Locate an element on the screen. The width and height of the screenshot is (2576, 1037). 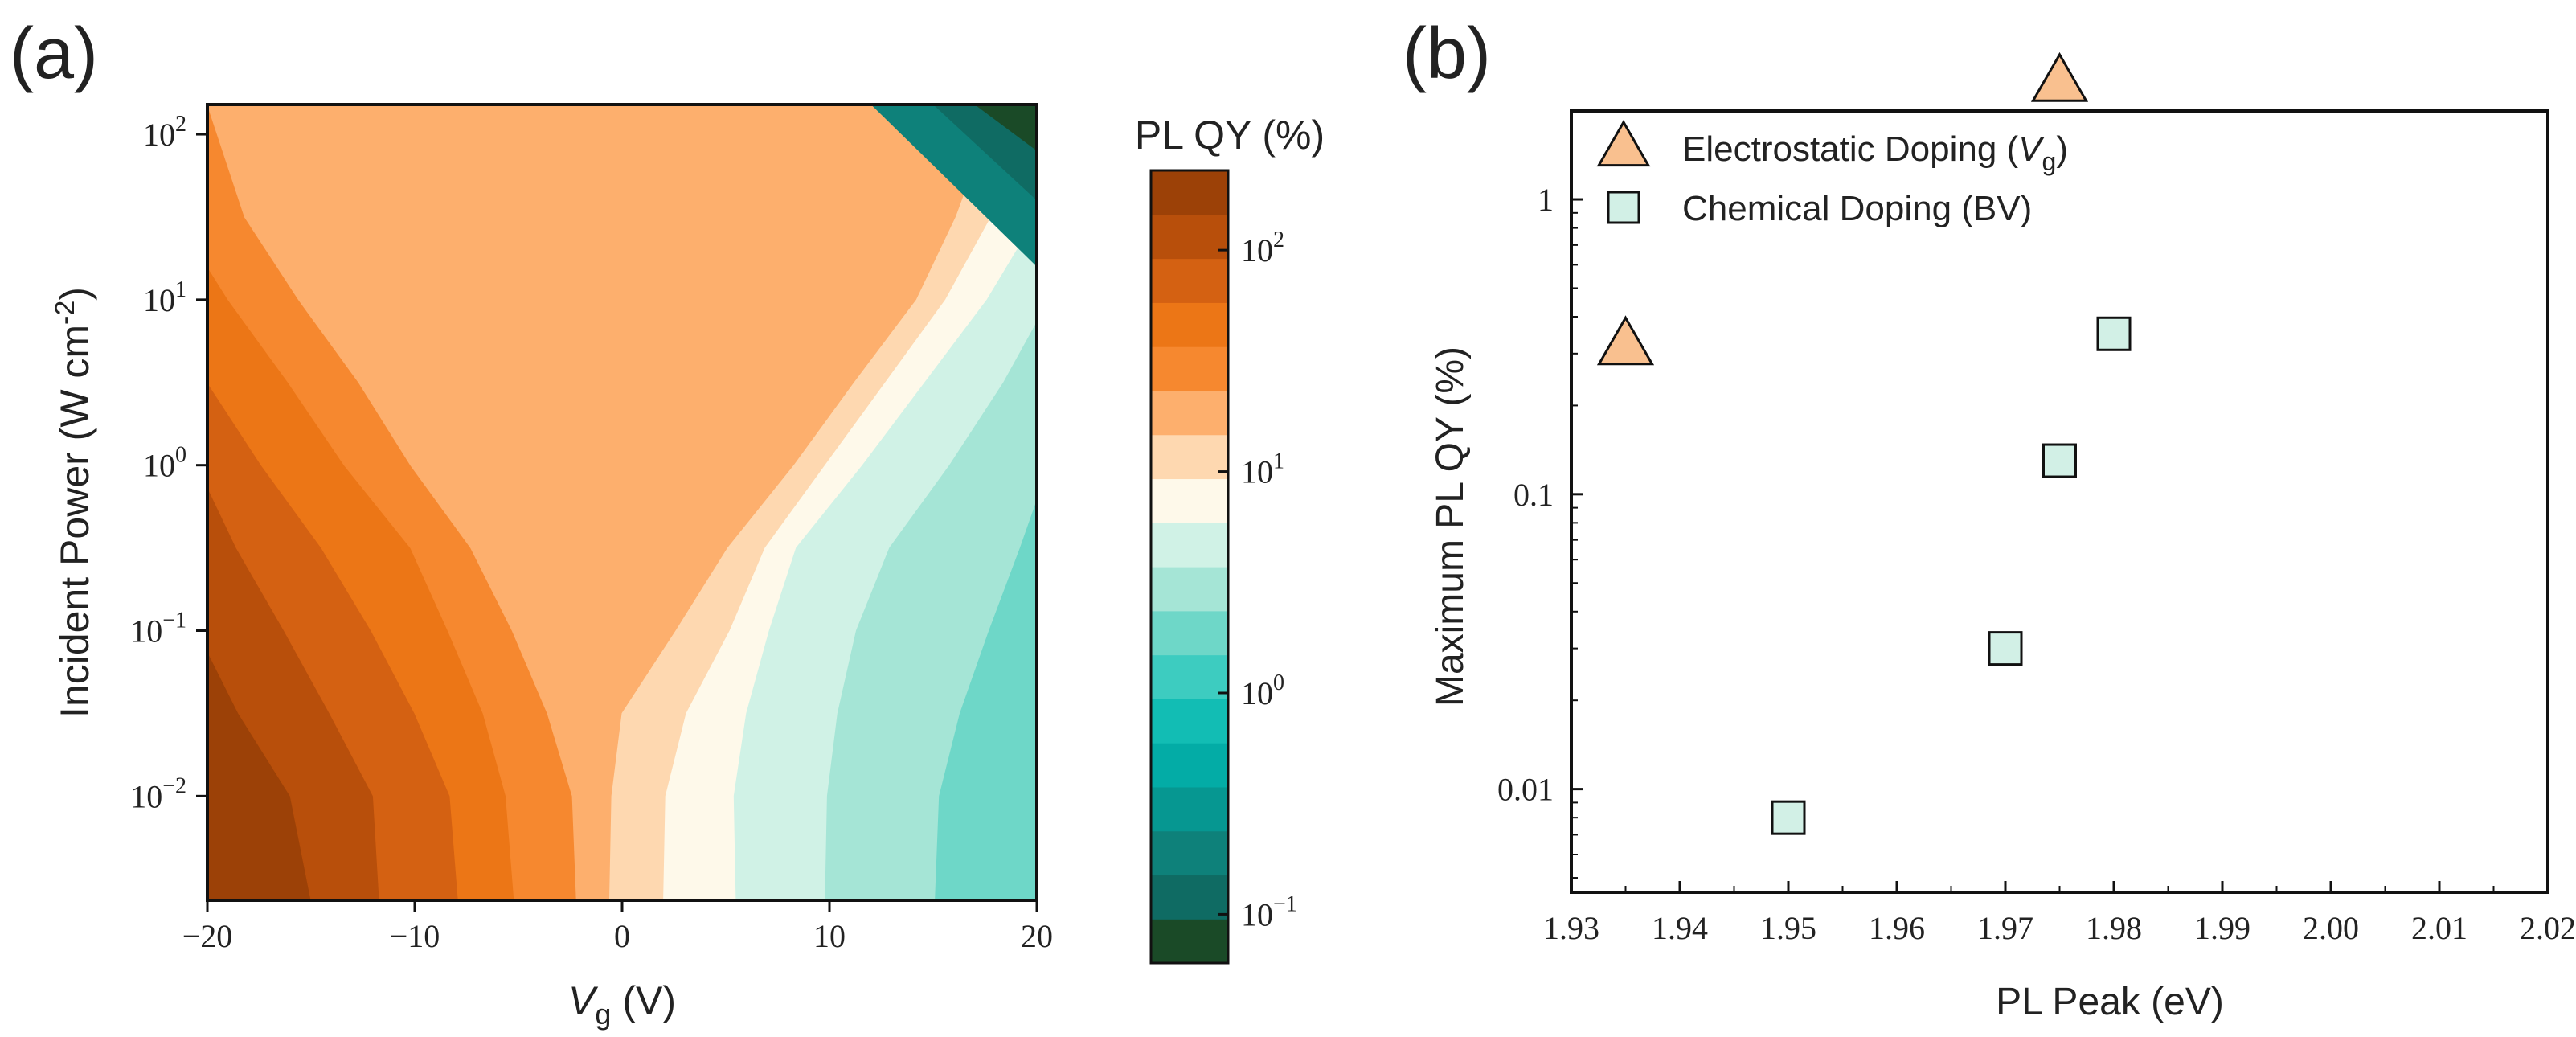
heatmap-x-tick-label: 20 is located at coordinates (1037, 936).